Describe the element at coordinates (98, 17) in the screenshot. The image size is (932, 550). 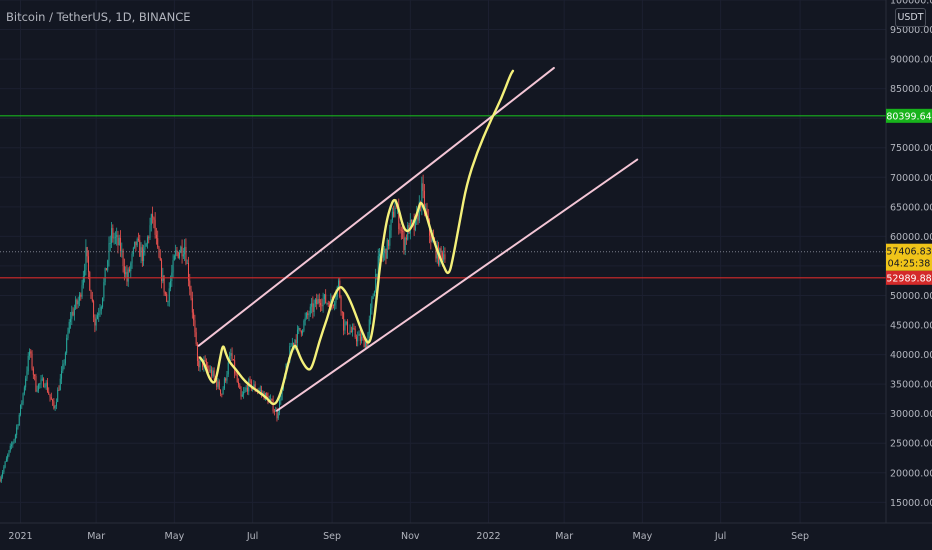
I see `symbol-title: Bitcoin / TetherUS, 1D, BINANCE` at that location.